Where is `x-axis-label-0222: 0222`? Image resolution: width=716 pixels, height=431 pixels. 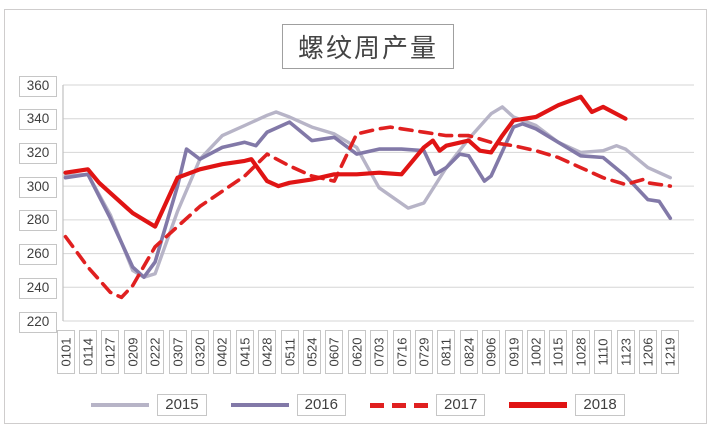 x-axis-label-0222: 0222 is located at coordinates (155, 352).